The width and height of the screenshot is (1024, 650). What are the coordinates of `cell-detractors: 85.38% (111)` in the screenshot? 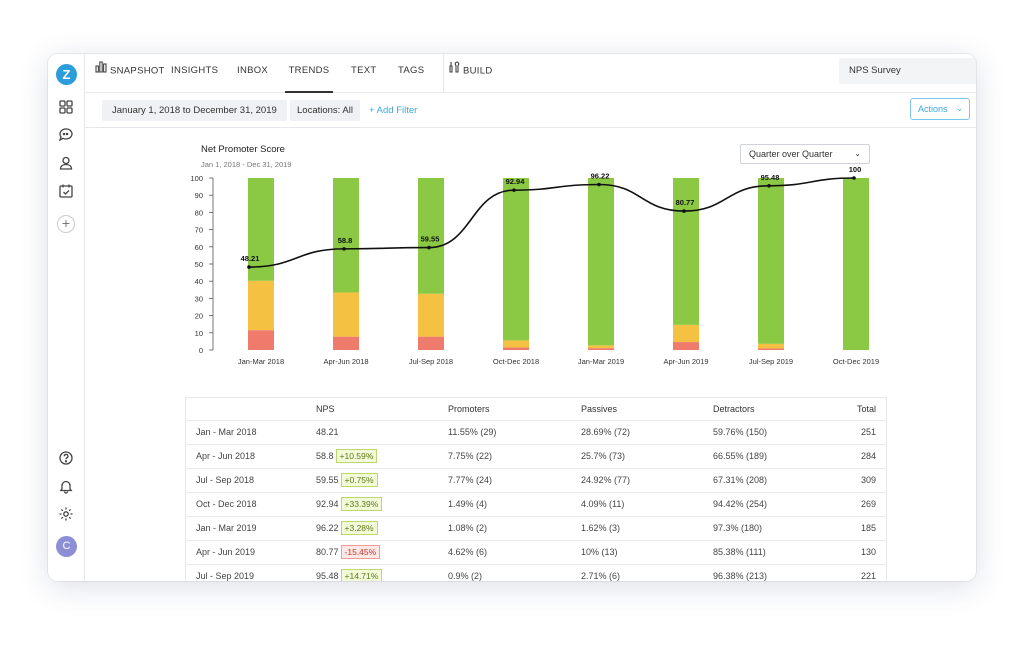 It's located at (772, 551).